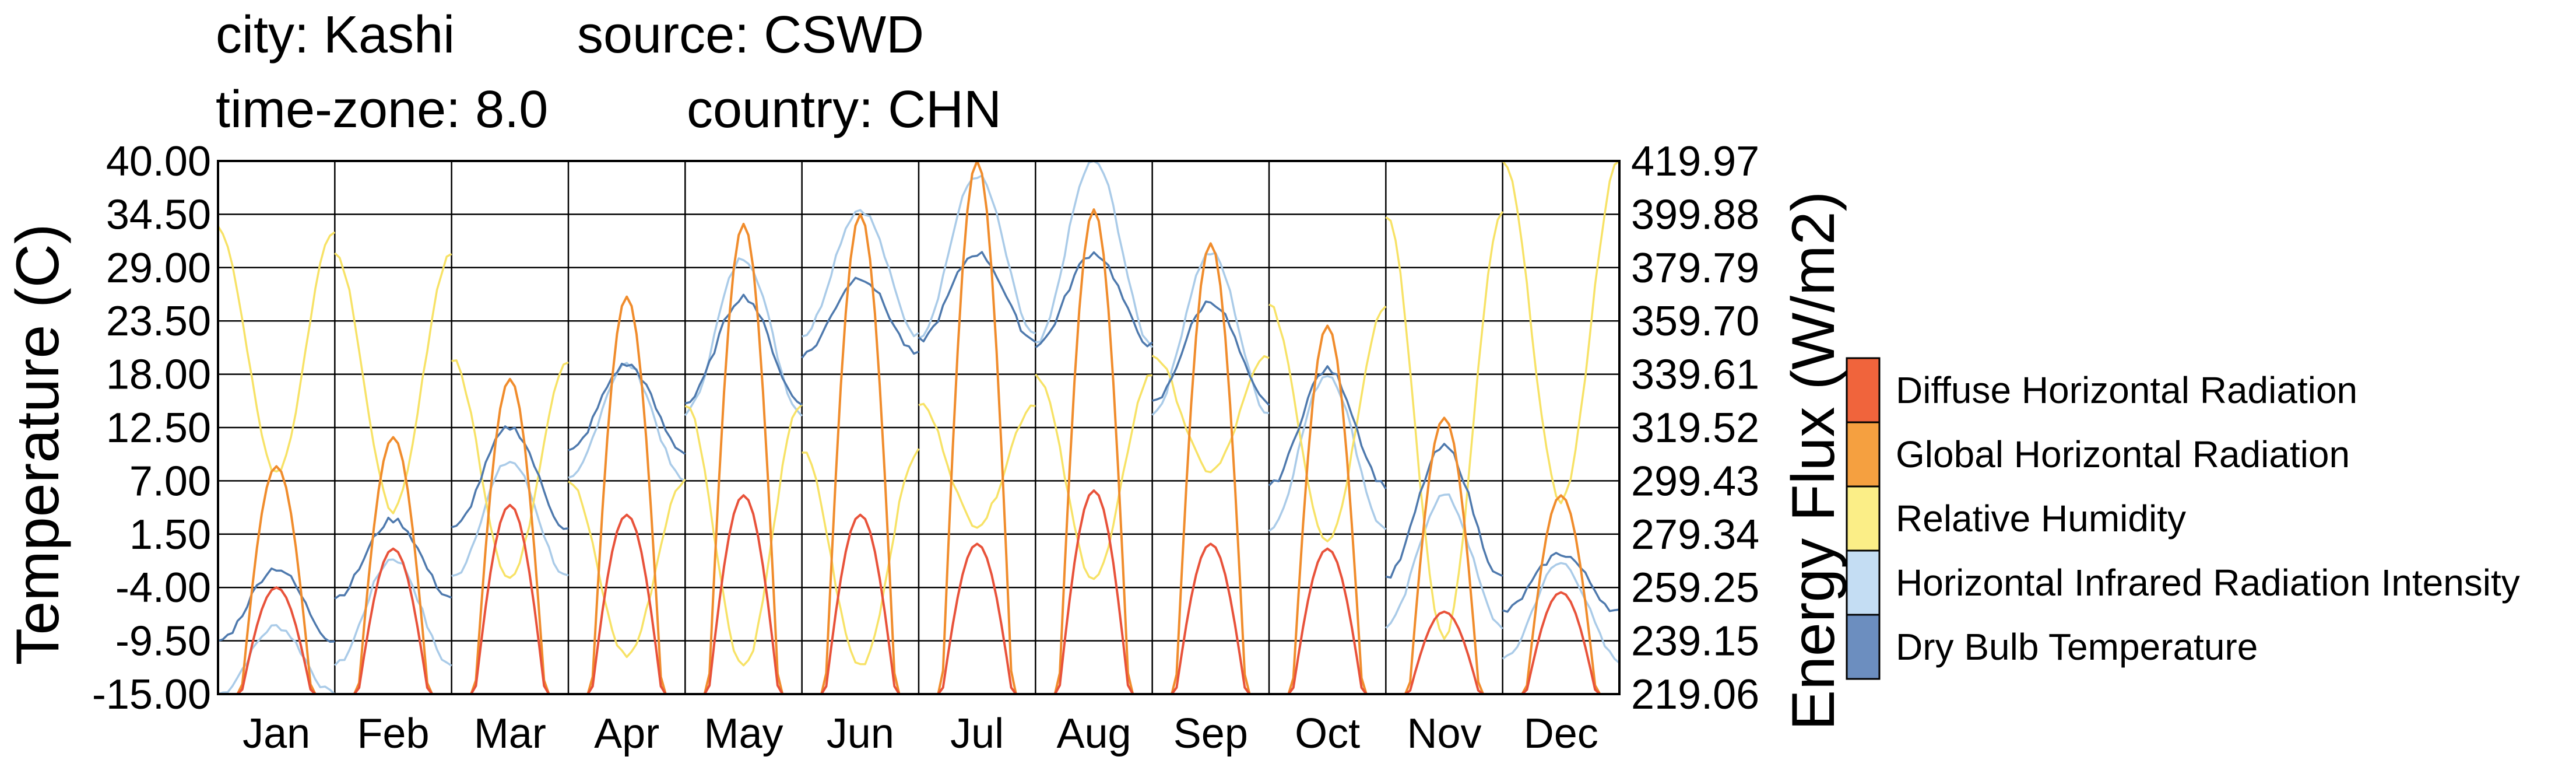 The image size is (2576, 767). What do you see at coordinates (2126, 390) in the screenshot?
I see `legend-label: Diffuse Horizontal Radiation` at bounding box center [2126, 390].